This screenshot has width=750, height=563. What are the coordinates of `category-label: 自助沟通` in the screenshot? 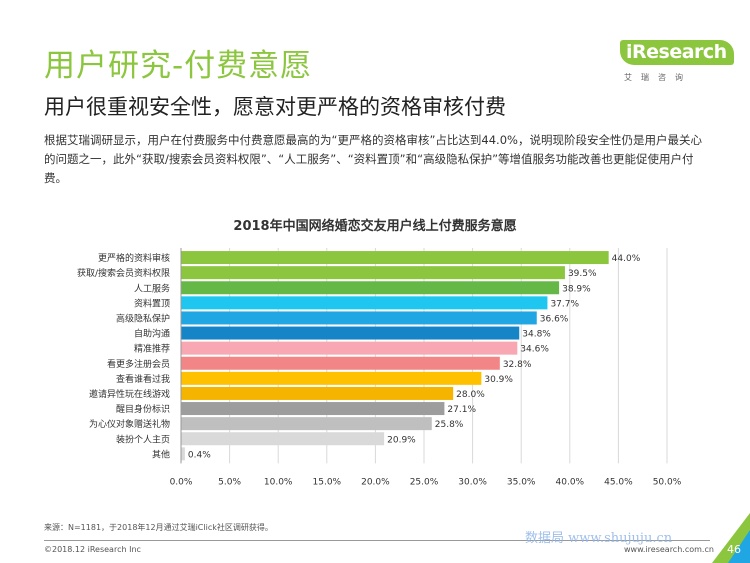 It's located at (152, 334).